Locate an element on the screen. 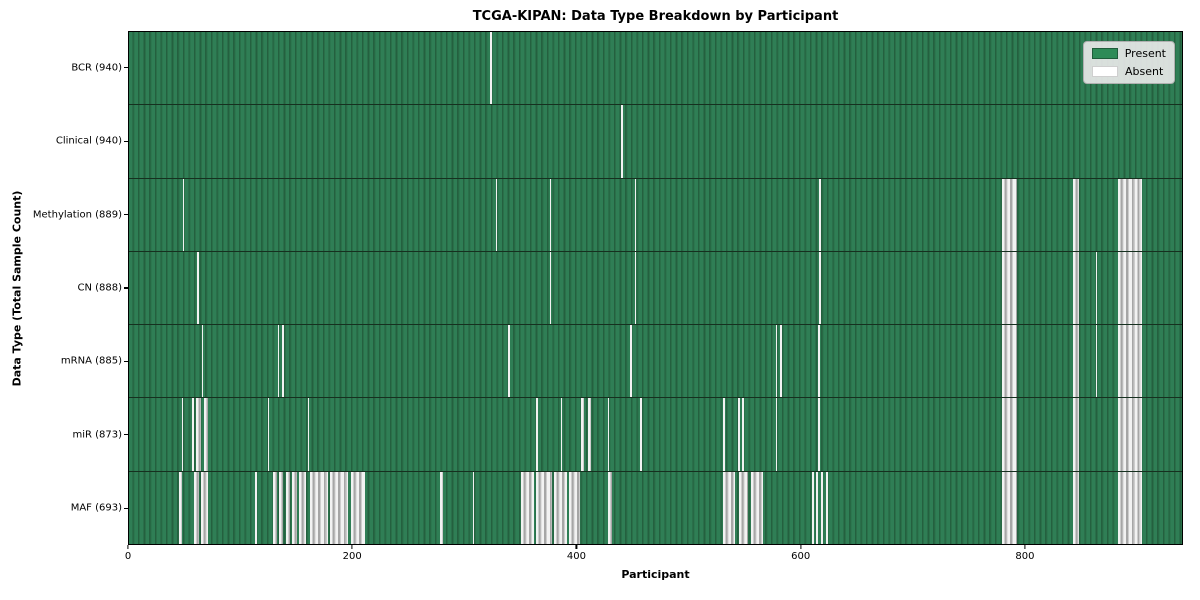 Image resolution: width=1200 pixels, height=600 pixels. y-tick-label: miR (873) is located at coordinates (97, 435).